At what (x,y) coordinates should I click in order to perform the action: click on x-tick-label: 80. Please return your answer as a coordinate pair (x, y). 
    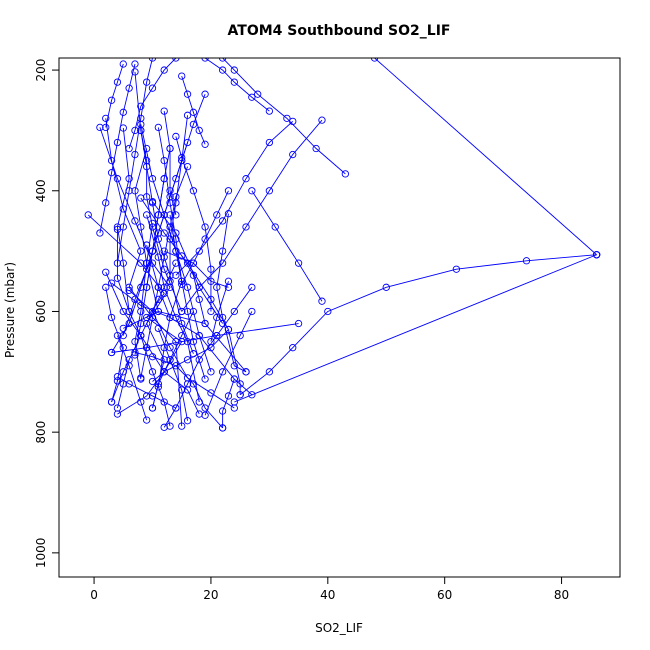
    Looking at the image, I should click on (561, 595).